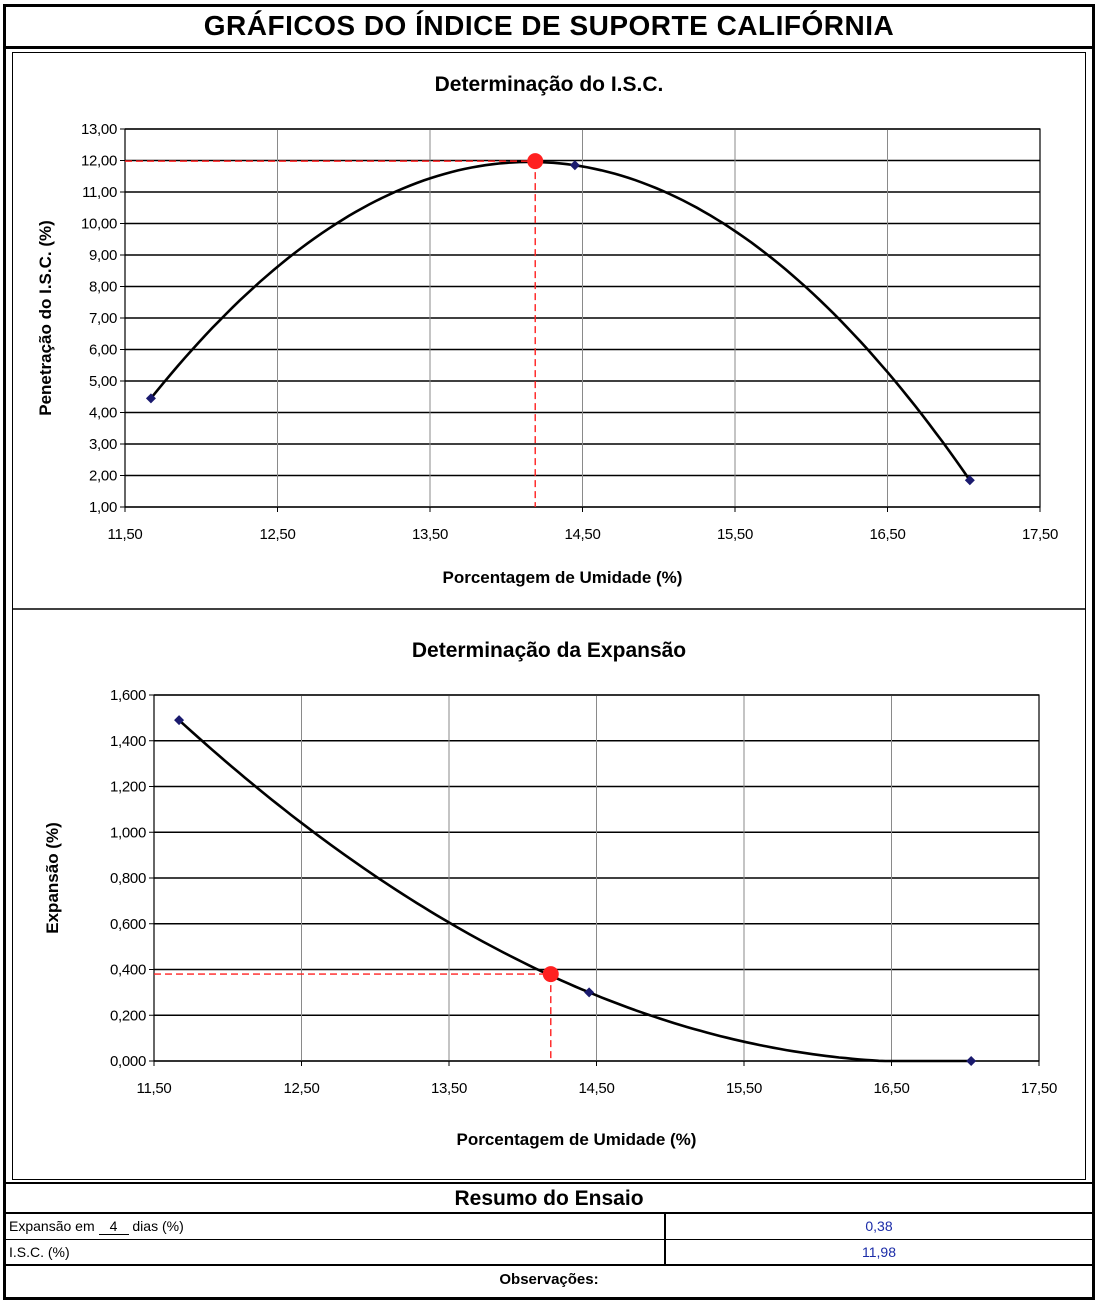 Image resolution: width=1098 pixels, height=1304 pixels. Describe the element at coordinates (878, 1226) in the screenshot. I see `expansion-value-cell: 0,38` at that location.